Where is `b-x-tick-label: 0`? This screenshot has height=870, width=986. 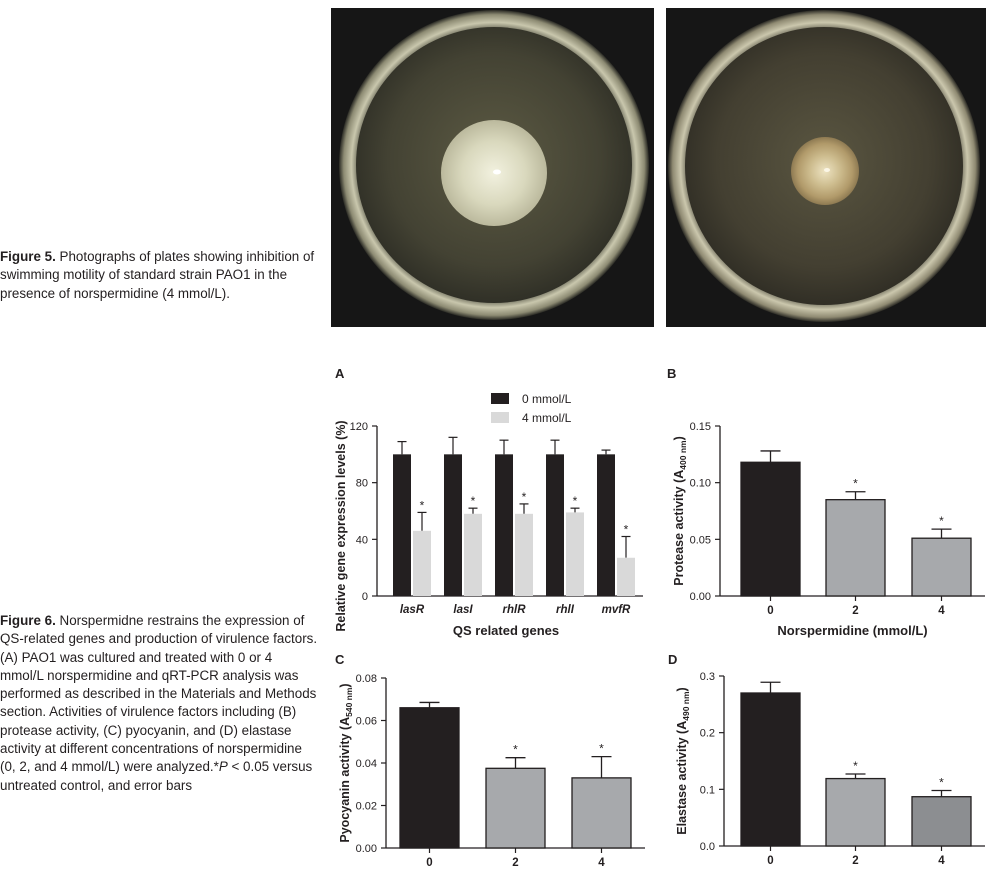 b-x-tick-label: 0 is located at coordinates (770, 611).